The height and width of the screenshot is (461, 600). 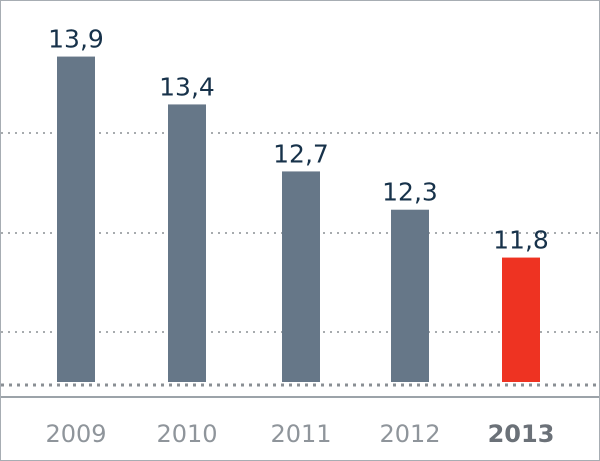 What do you see at coordinates (75, 434) in the screenshot?
I see `tick-label-2009: 2009` at bounding box center [75, 434].